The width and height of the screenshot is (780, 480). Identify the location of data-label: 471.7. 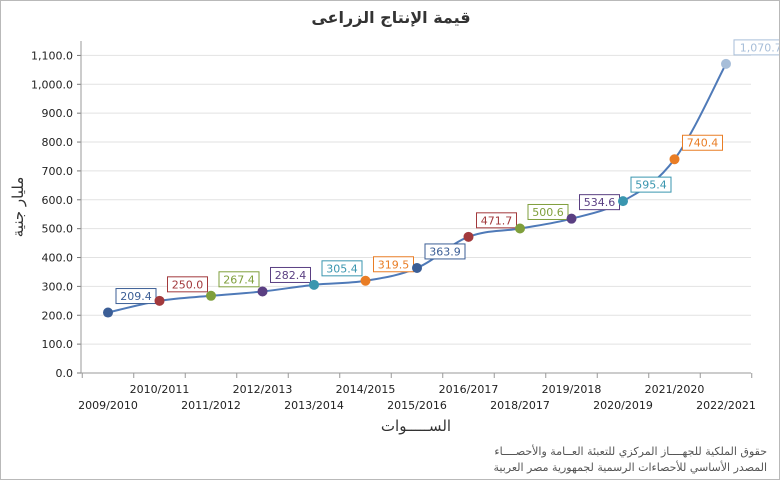
(497, 220).